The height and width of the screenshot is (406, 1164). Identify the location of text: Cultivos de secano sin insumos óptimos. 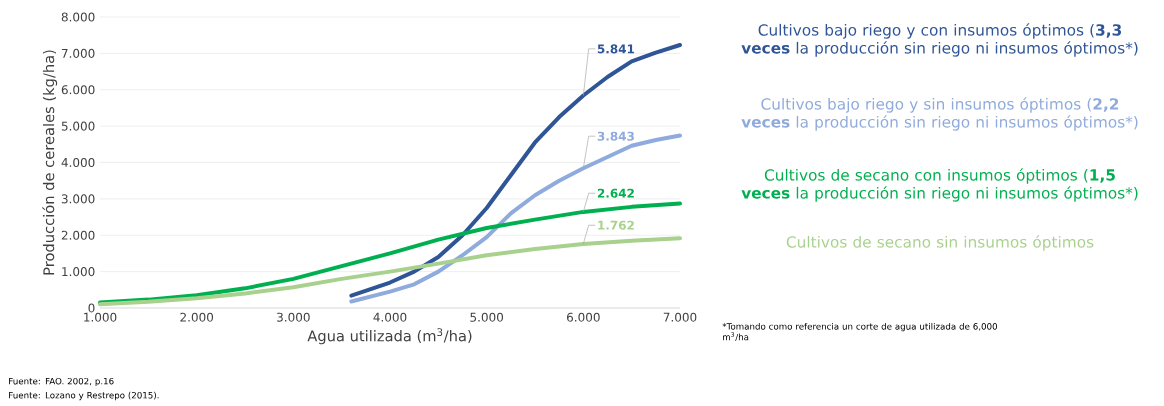
(940, 243).